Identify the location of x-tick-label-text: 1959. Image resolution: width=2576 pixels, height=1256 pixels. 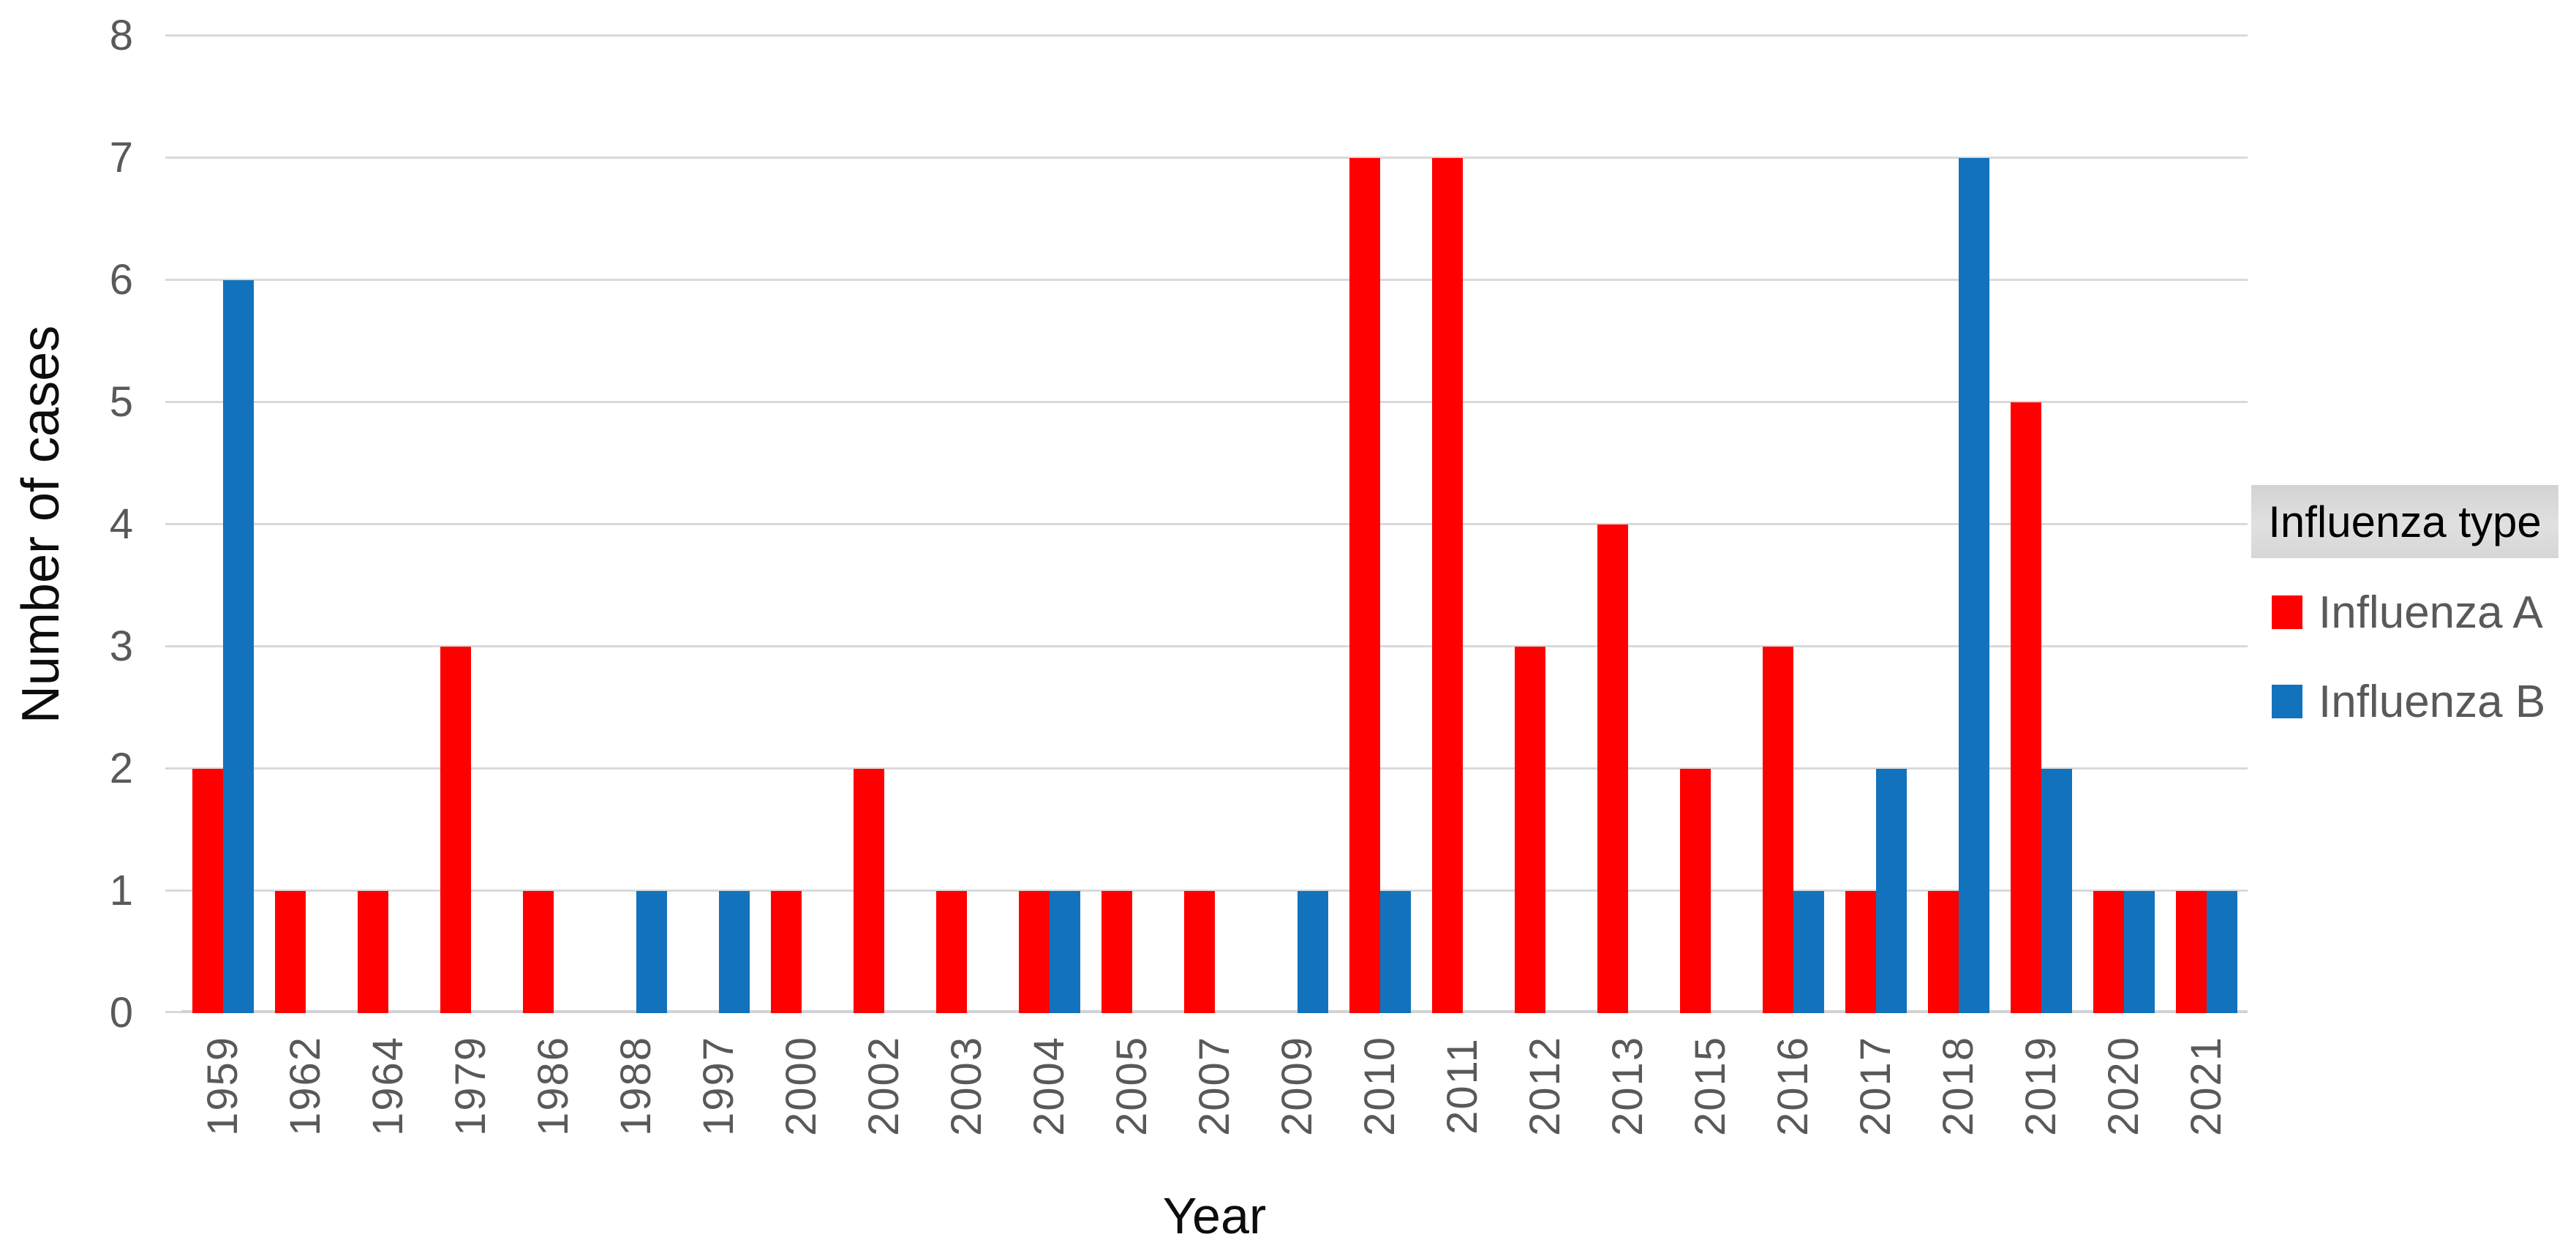
(222, 1085).